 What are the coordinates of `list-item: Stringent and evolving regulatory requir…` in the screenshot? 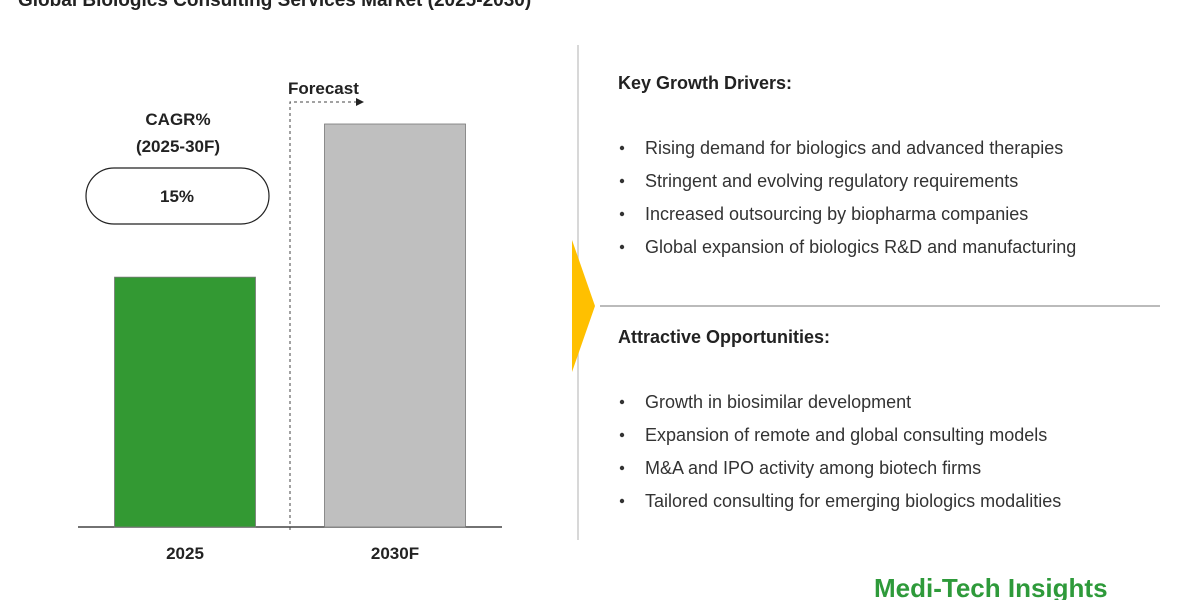 It's located at (831, 181).